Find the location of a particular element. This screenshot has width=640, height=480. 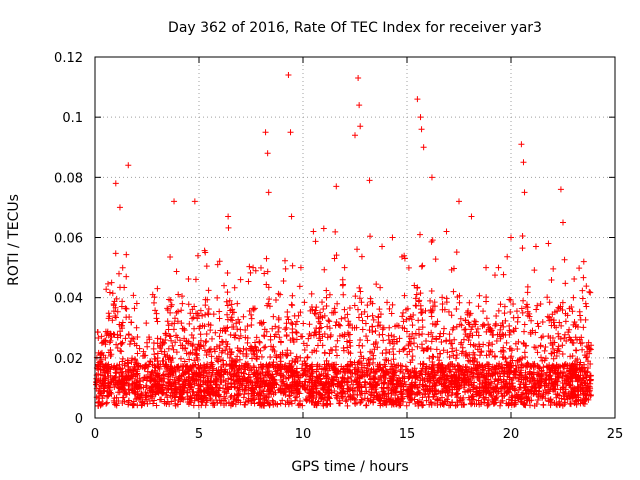

y-tick-label: 0 is located at coordinates (79, 419).